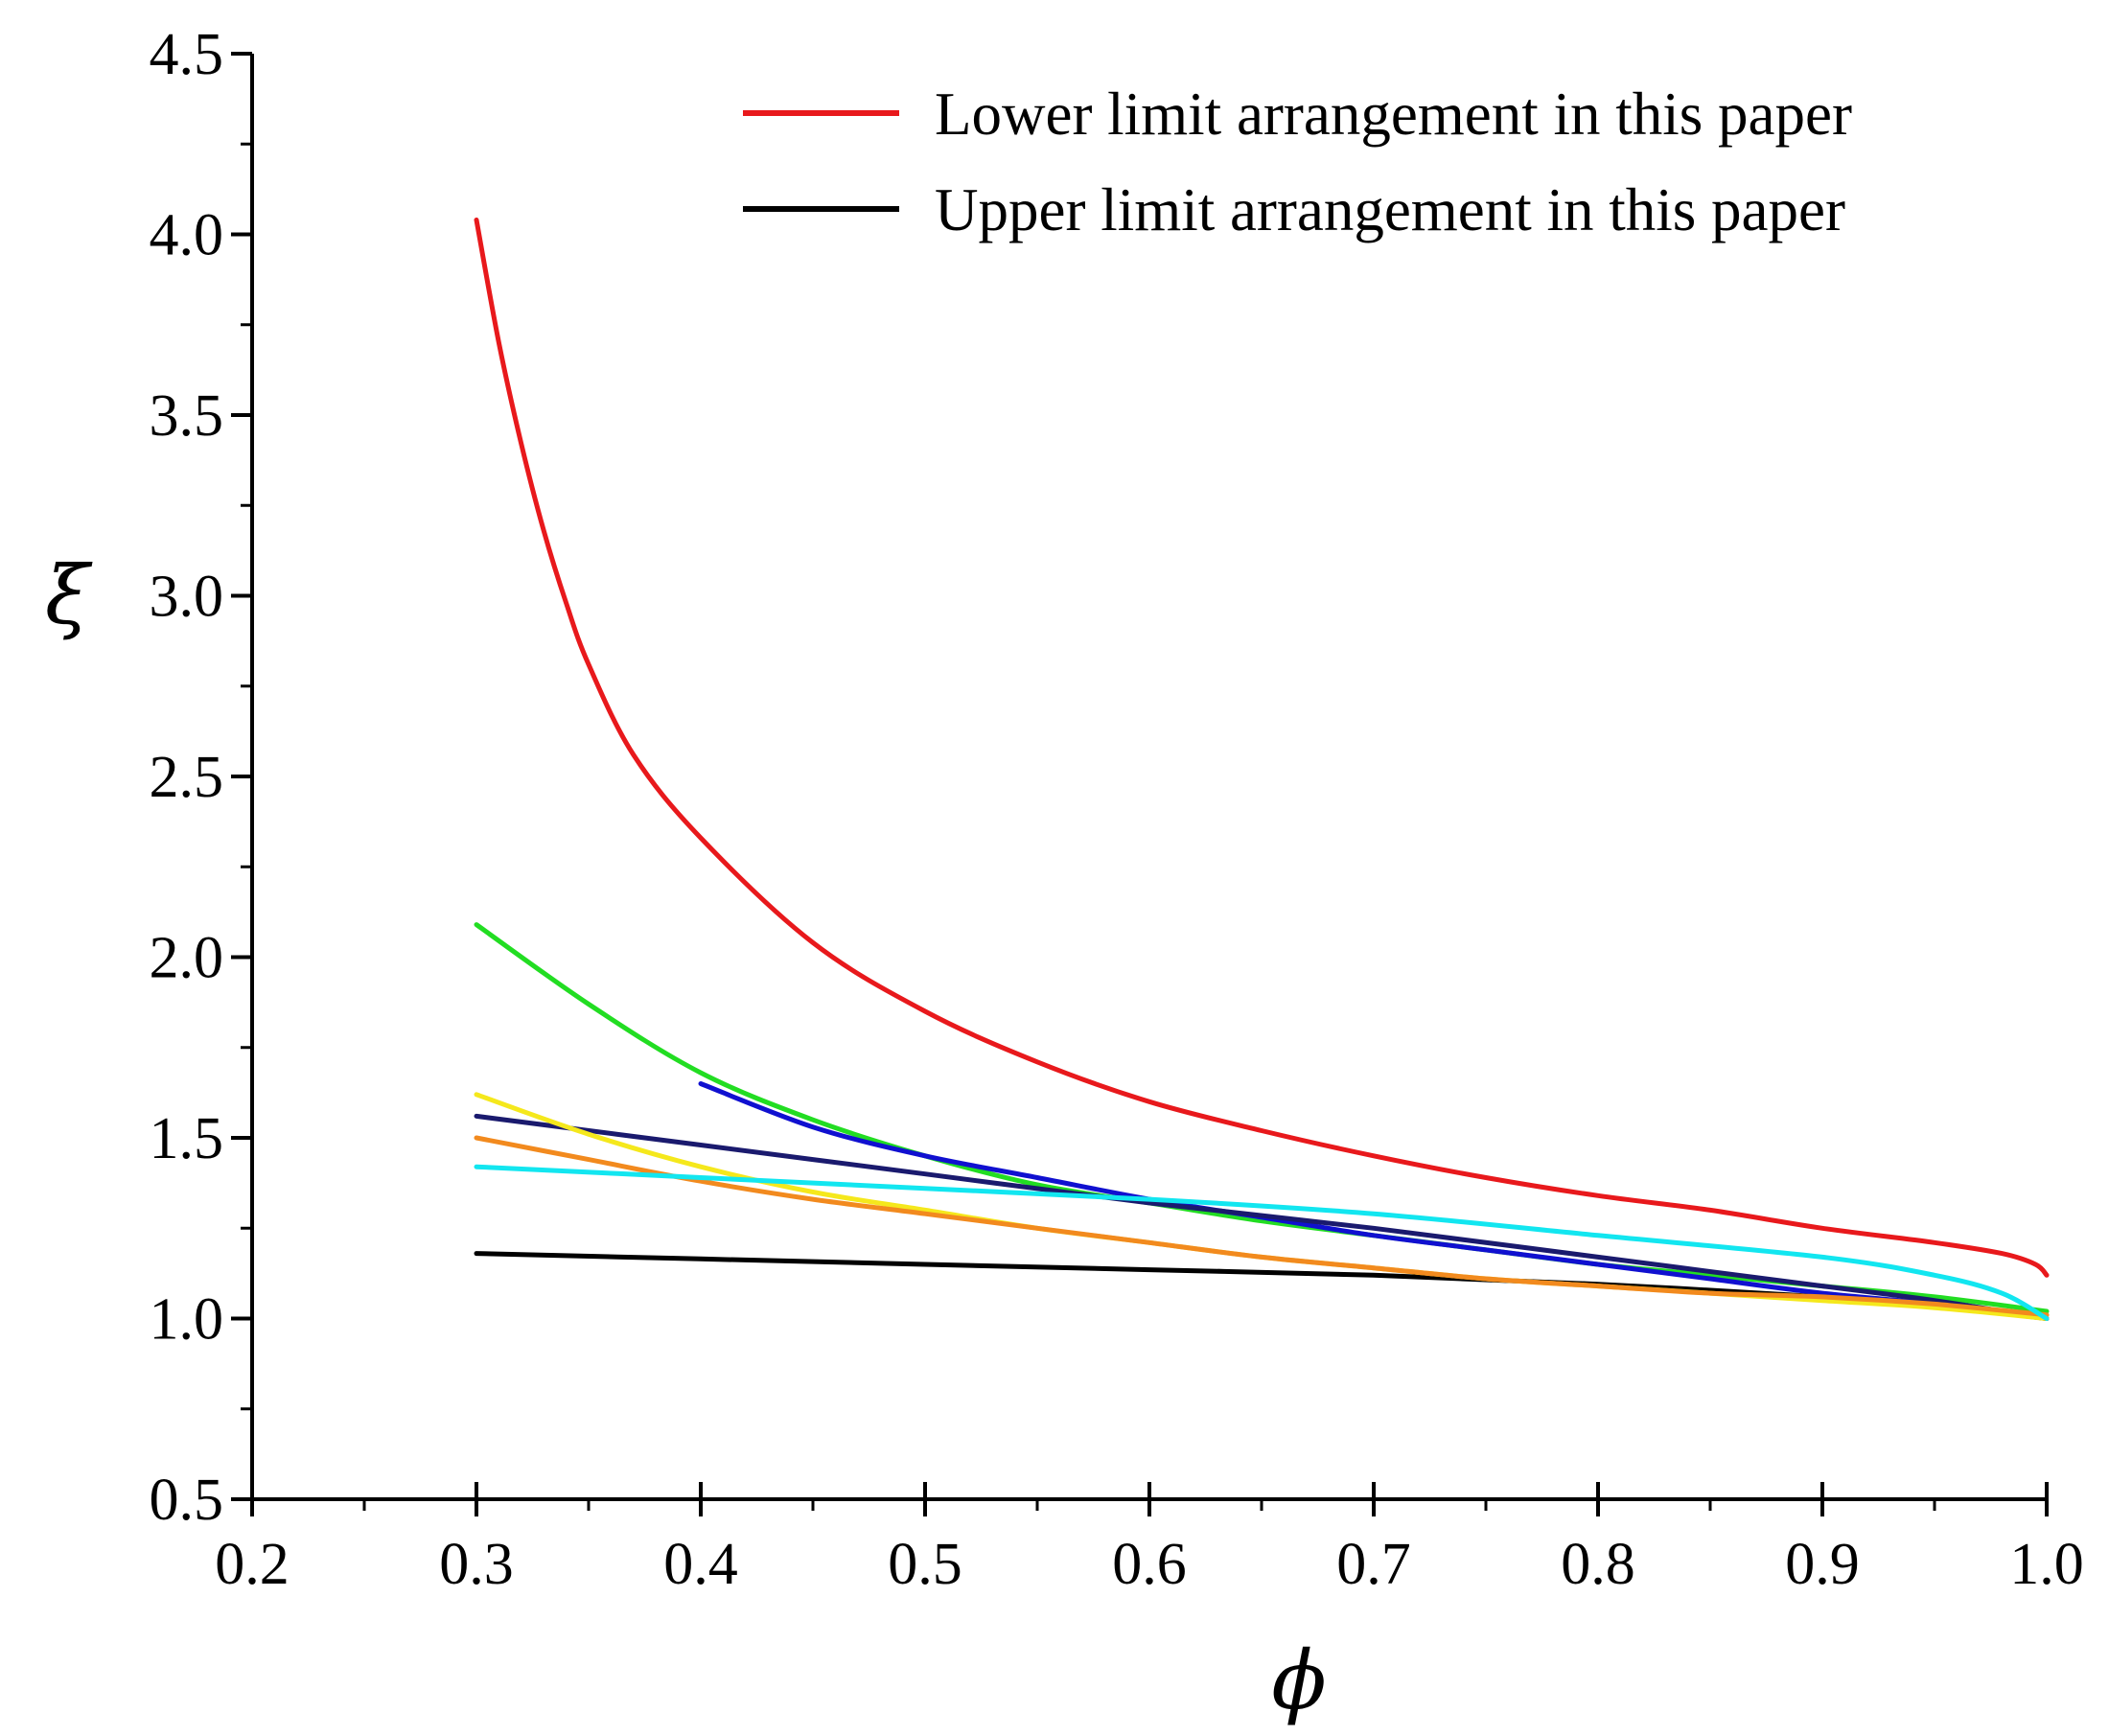 This screenshot has width=2109, height=1736. What do you see at coordinates (1150, 1564) in the screenshot?
I see `x-tick-label: 0.6` at bounding box center [1150, 1564].